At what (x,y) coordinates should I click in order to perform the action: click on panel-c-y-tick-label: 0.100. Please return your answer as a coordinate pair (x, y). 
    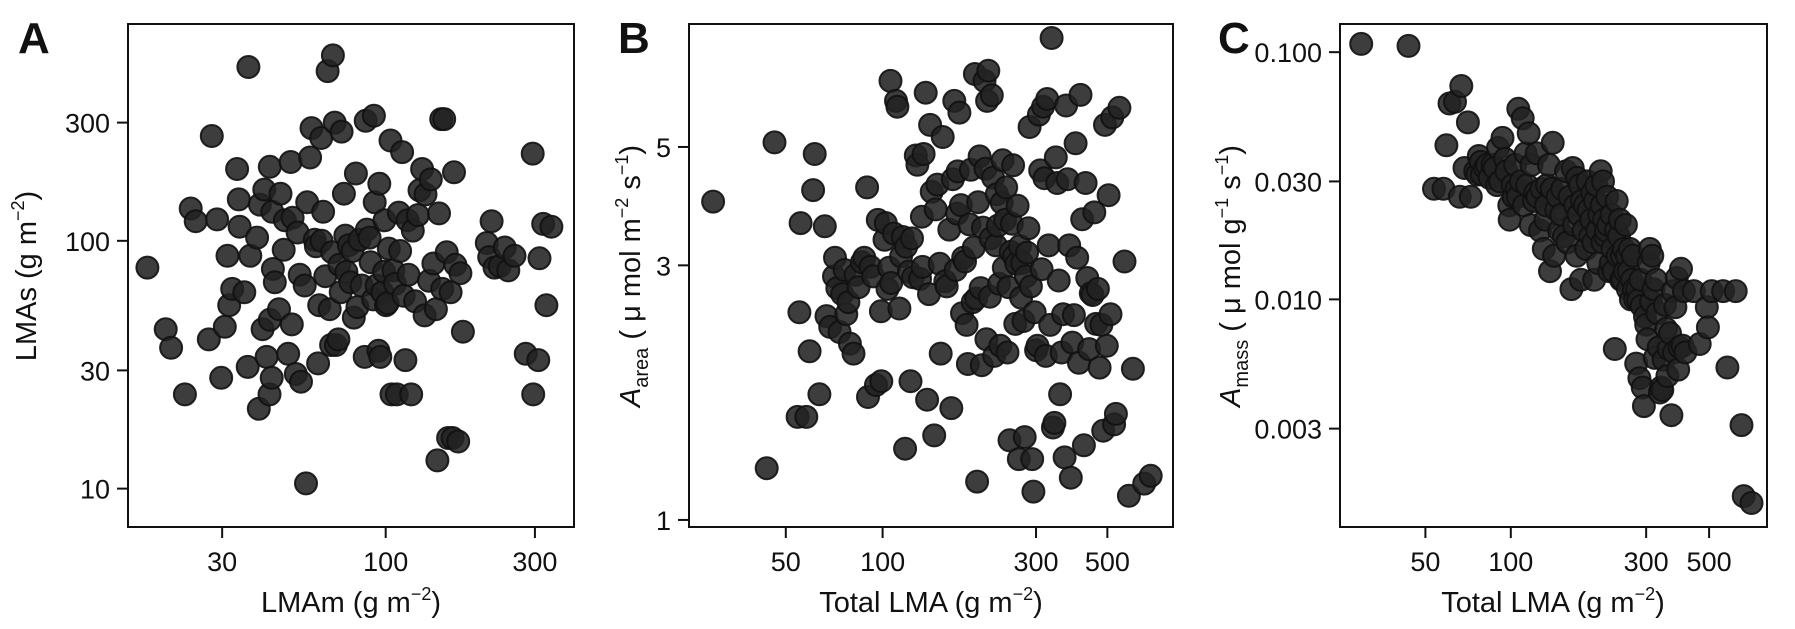
    Looking at the image, I should click on (1288, 53).